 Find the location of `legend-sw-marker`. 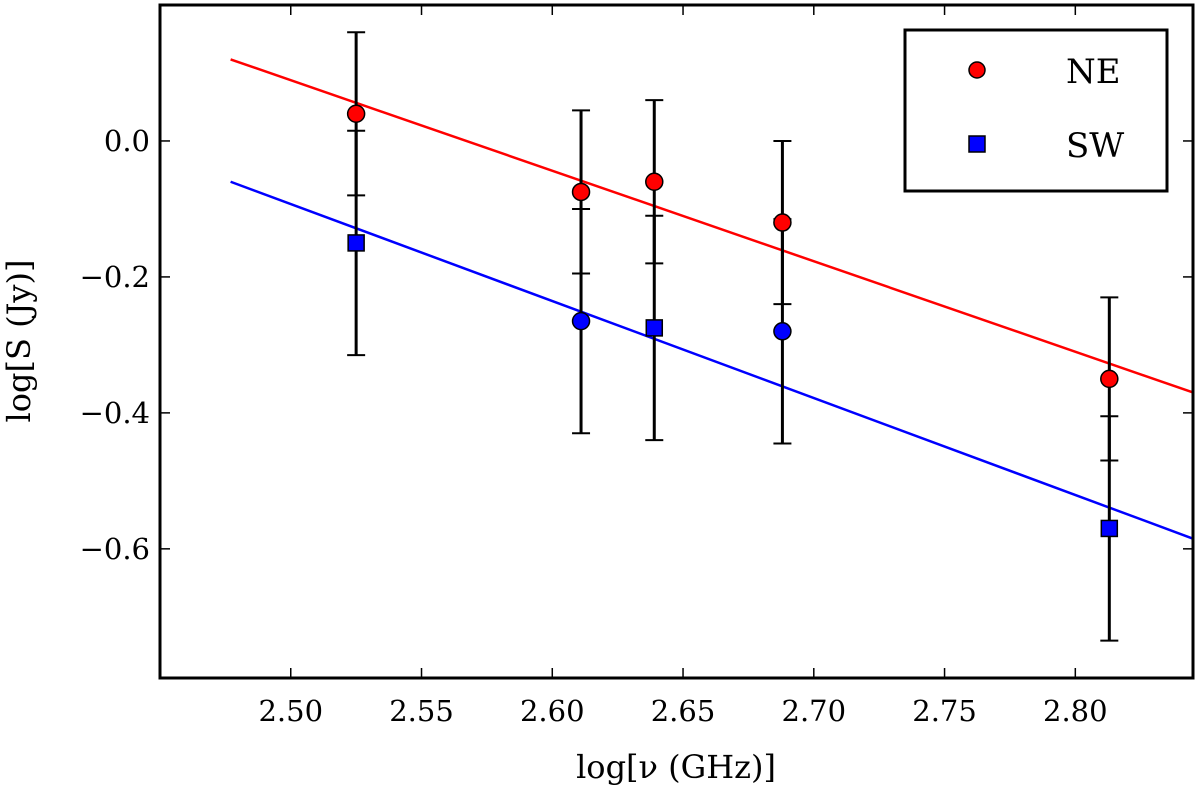

legend-sw-marker is located at coordinates (977, 144).